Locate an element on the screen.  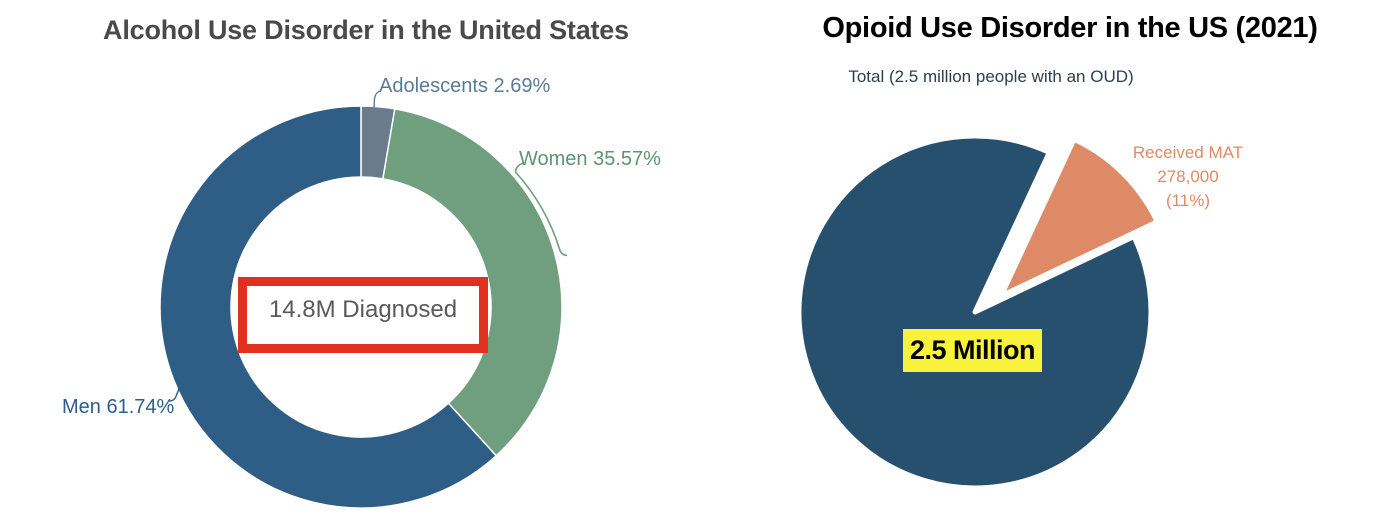
received-mat-label: Received MAT 278,000 (11%) is located at coordinates (1188, 177).